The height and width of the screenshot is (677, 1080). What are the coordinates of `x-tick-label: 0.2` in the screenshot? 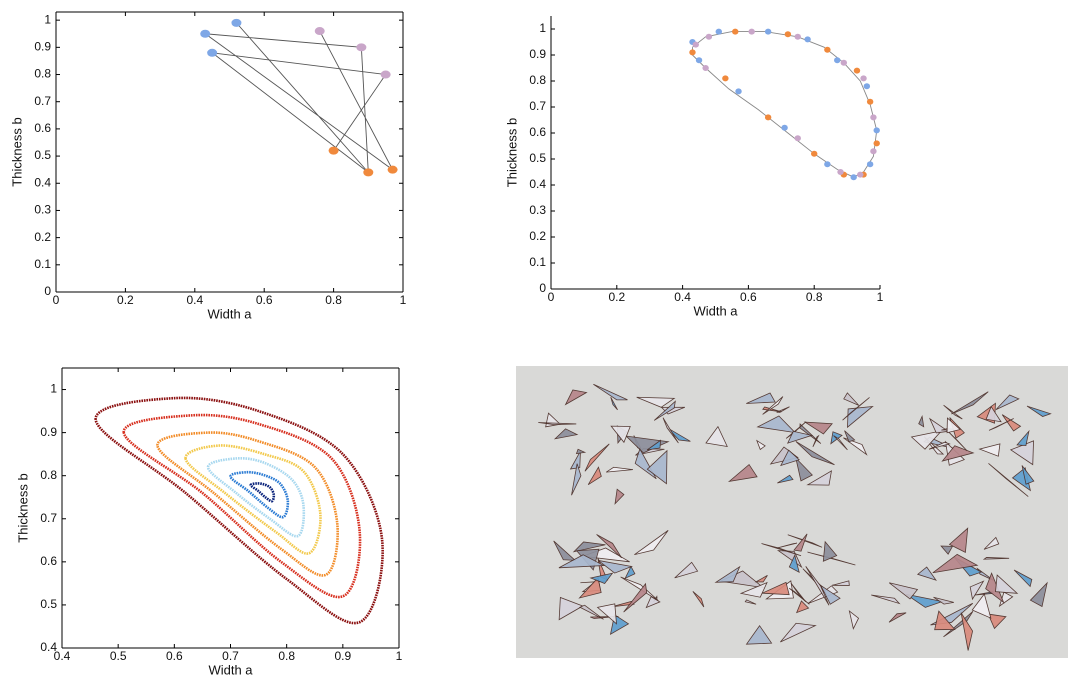 It's located at (616, 297).